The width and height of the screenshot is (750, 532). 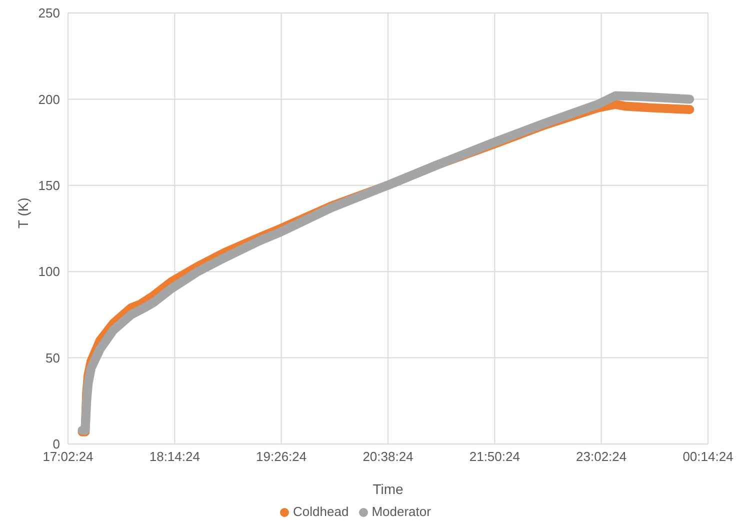 I want to click on y-tick-label: 200, so click(x=49, y=99).